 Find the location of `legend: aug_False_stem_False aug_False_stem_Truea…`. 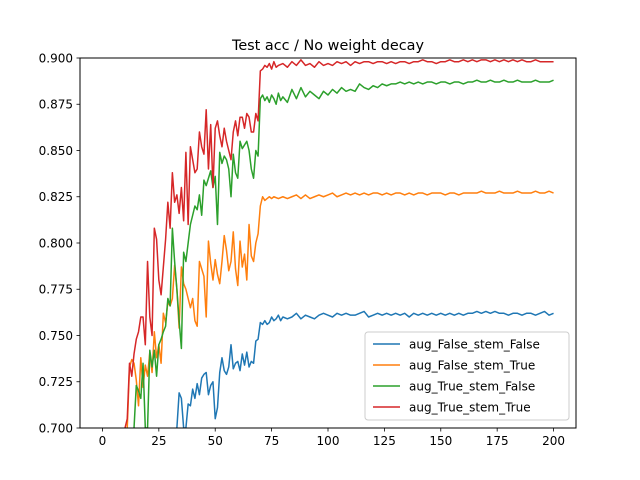

legend: aug_False_stem_False aug_False_stem_Truea… is located at coordinates (467, 376).